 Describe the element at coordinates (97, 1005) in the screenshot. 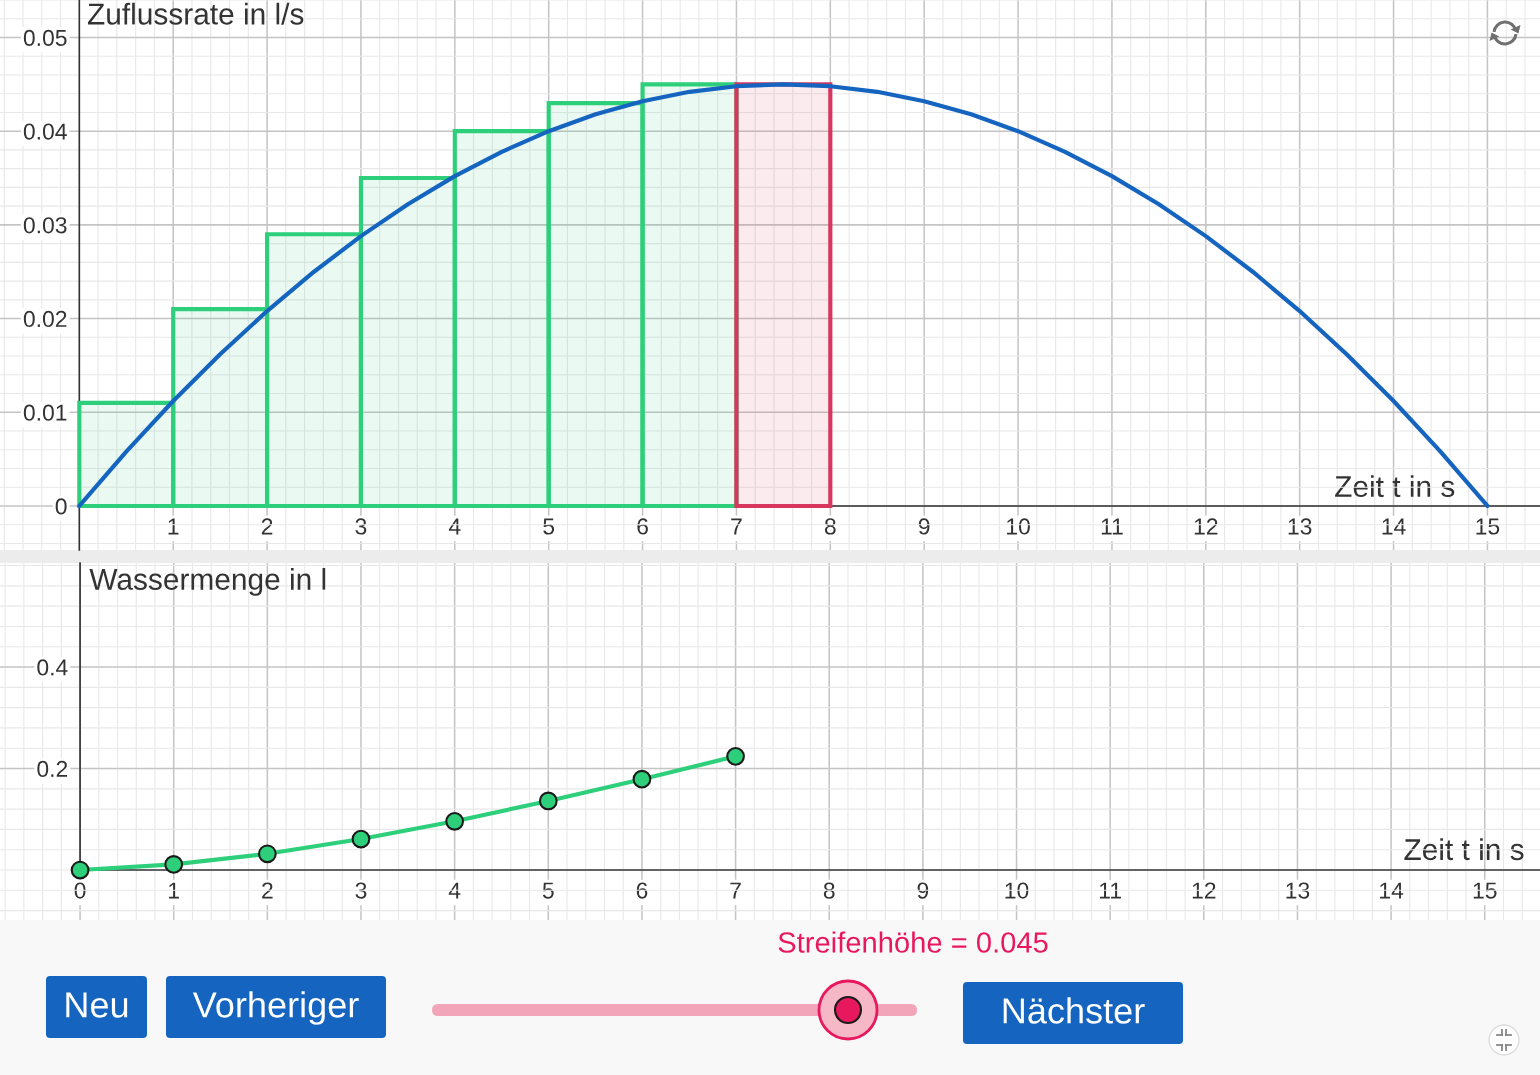

I see `text: Neu` at that location.